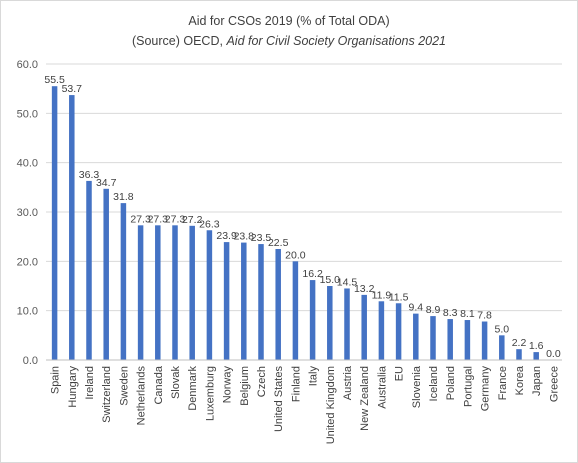 The height and width of the screenshot is (463, 578). I want to click on data-label: 26.3, so click(209, 224).